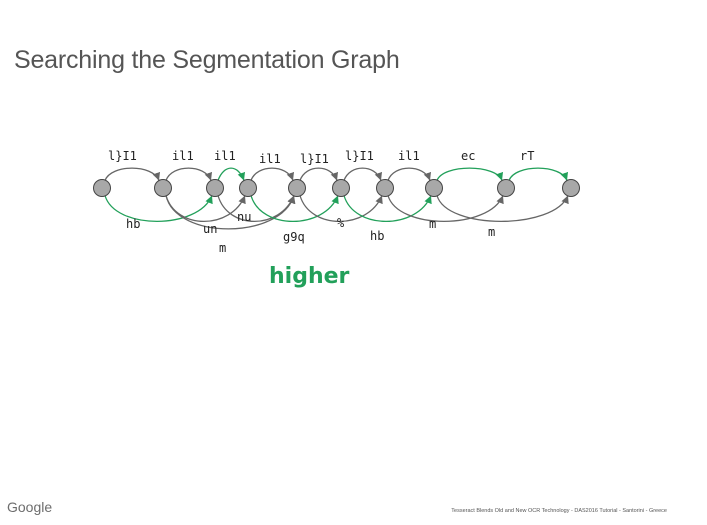  I want to click on highlight-text: higher, so click(309, 276).